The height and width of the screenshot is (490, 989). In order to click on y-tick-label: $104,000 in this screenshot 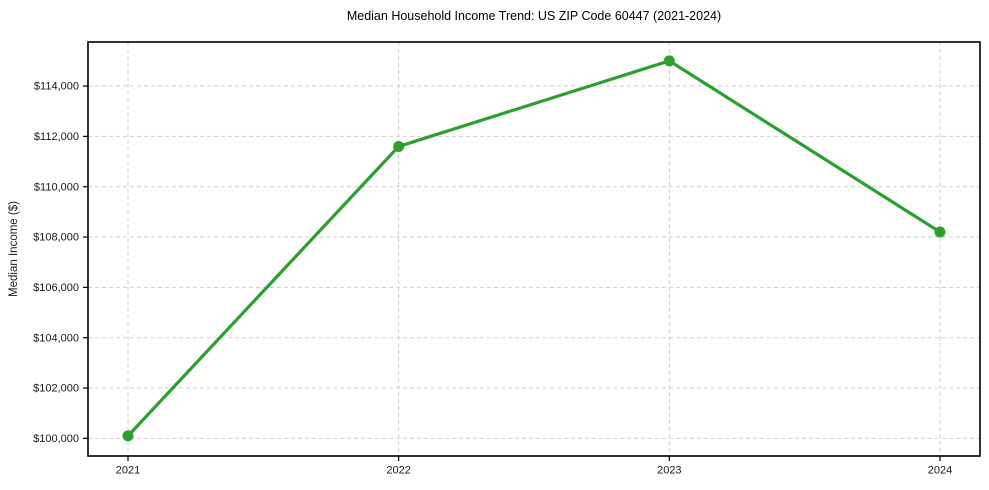, I will do `click(56, 338)`.